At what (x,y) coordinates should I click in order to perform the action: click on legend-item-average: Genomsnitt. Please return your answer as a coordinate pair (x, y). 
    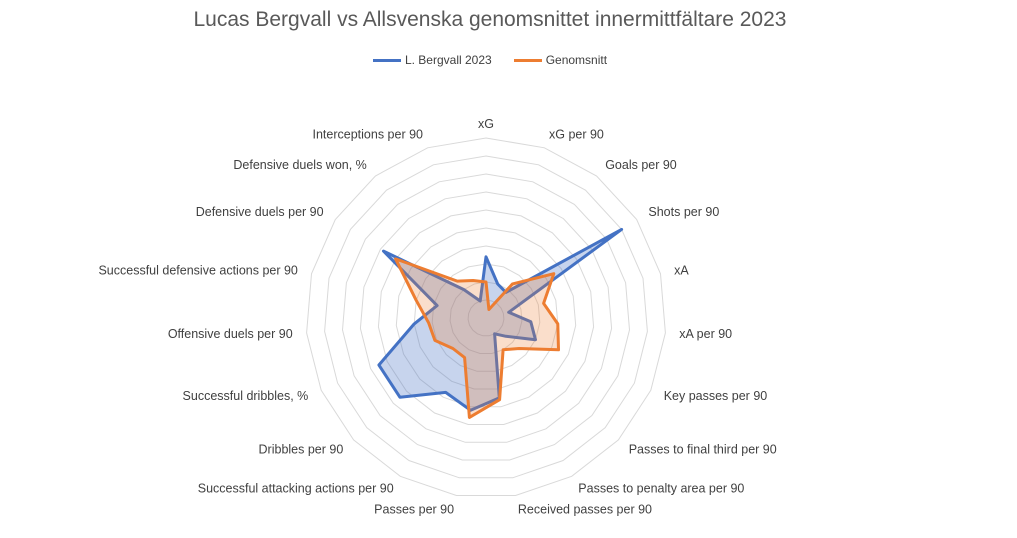
    Looking at the image, I should click on (560, 60).